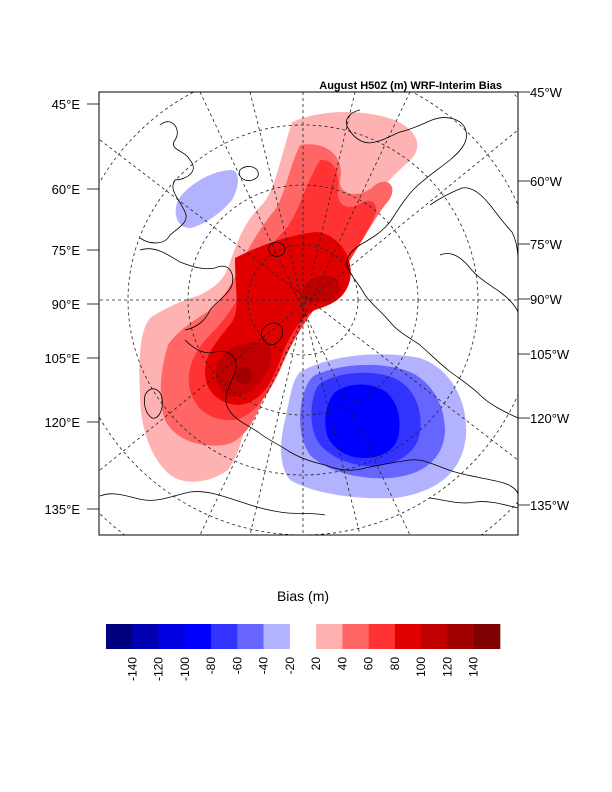 This screenshot has height=792, width=612. Describe the element at coordinates (185, 669) in the screenshot. I see `colorbar-tick-label: -100` at that location.